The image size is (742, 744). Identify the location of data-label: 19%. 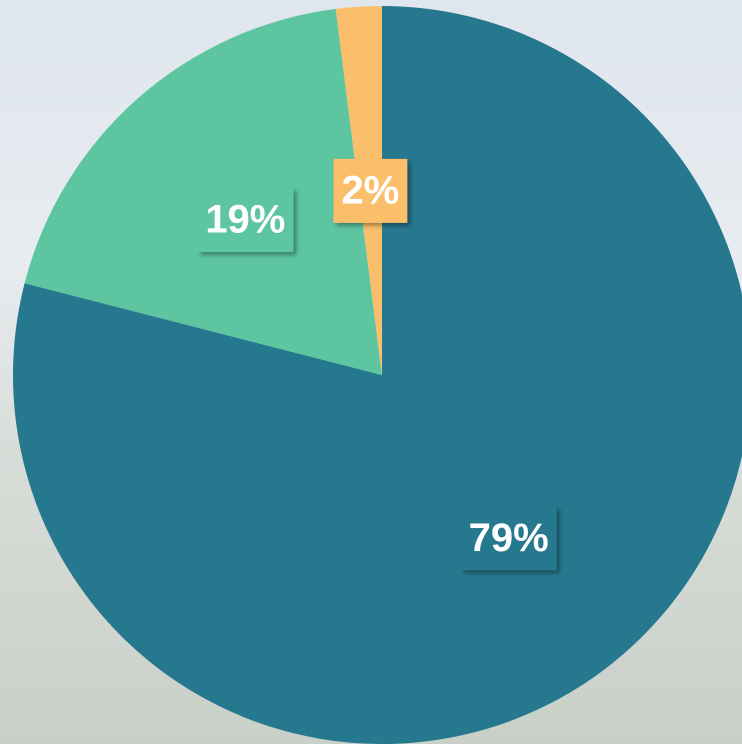
(245, 219).